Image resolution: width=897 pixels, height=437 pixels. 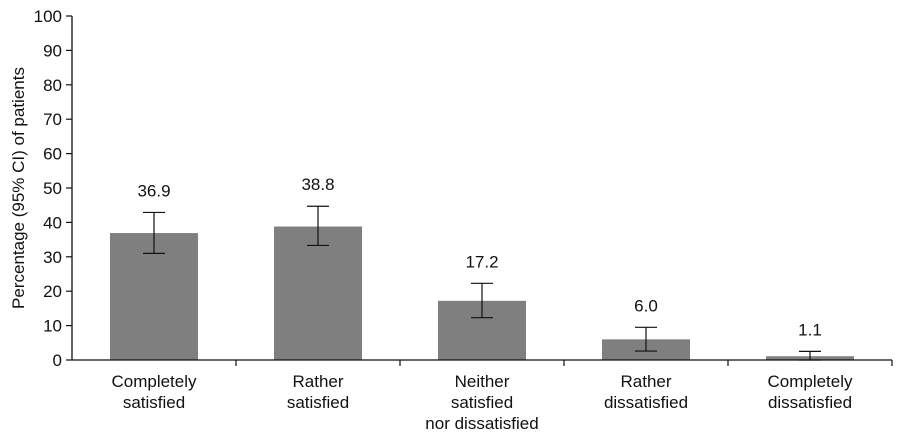 I want to click on y-axis: 0 10 20 30 40 50 60 70 80 90 100, so click(x=53, y=188).